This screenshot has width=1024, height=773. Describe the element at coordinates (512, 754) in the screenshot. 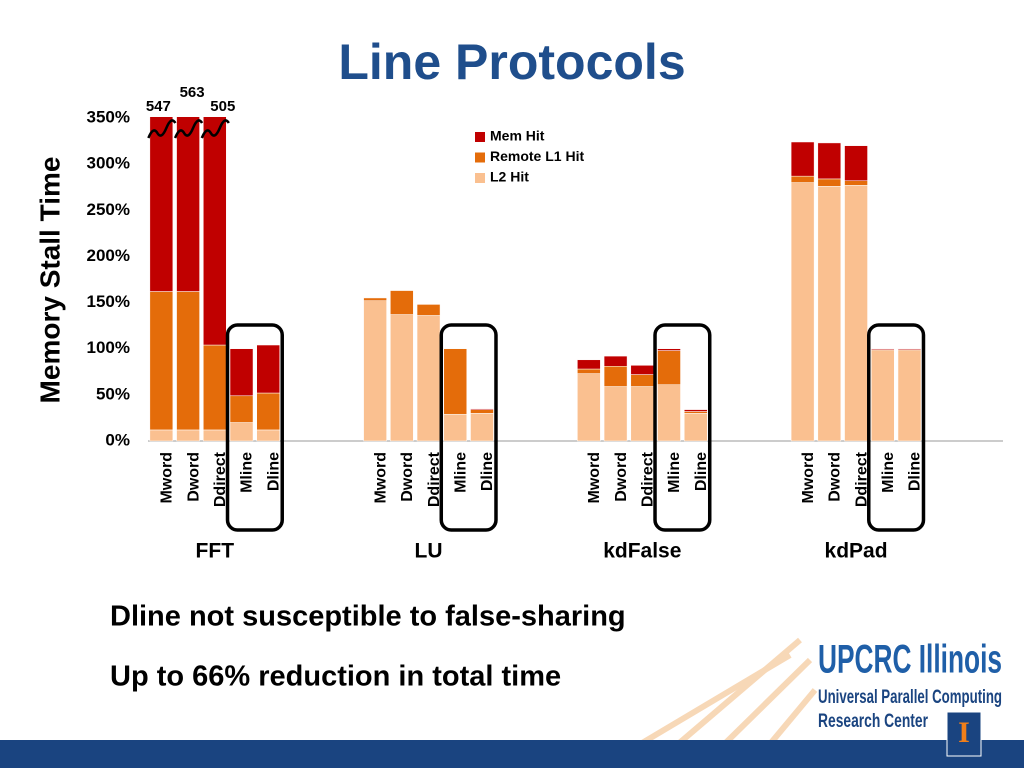

I see `footer-bar` at that location.